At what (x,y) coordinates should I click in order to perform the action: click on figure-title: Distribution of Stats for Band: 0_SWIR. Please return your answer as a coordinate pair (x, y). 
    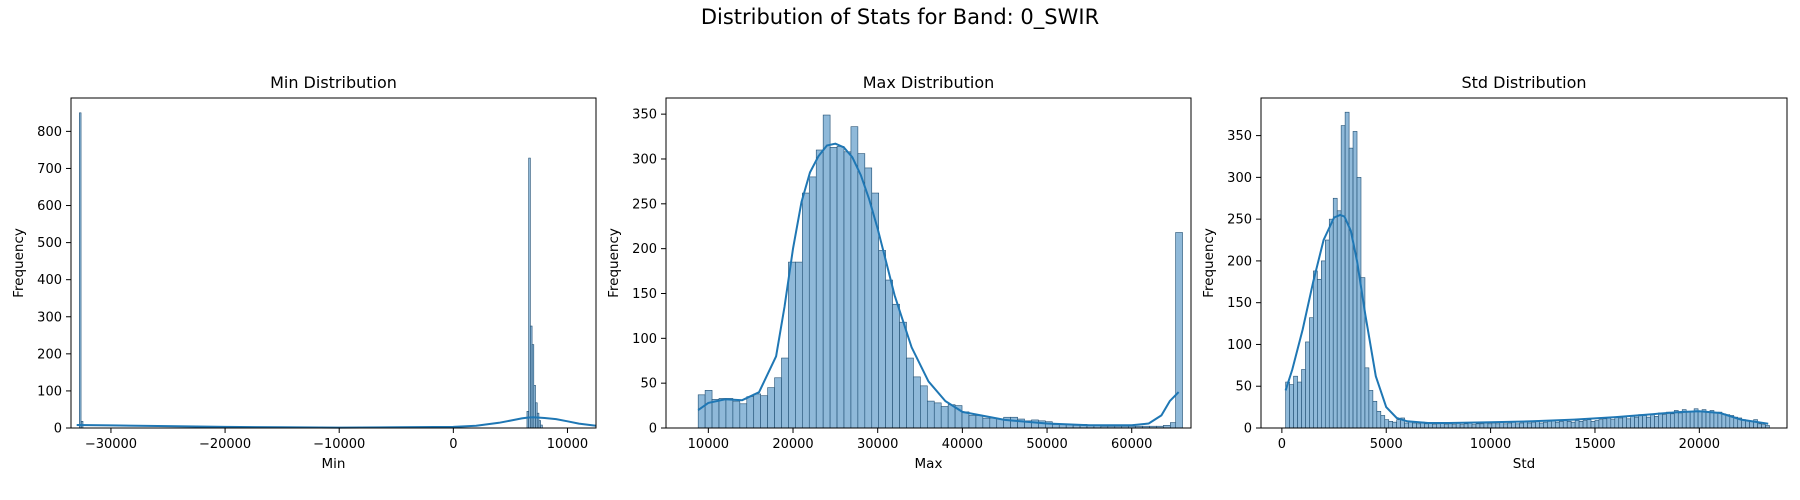
    Looking at the image, I should click on (900, 17).